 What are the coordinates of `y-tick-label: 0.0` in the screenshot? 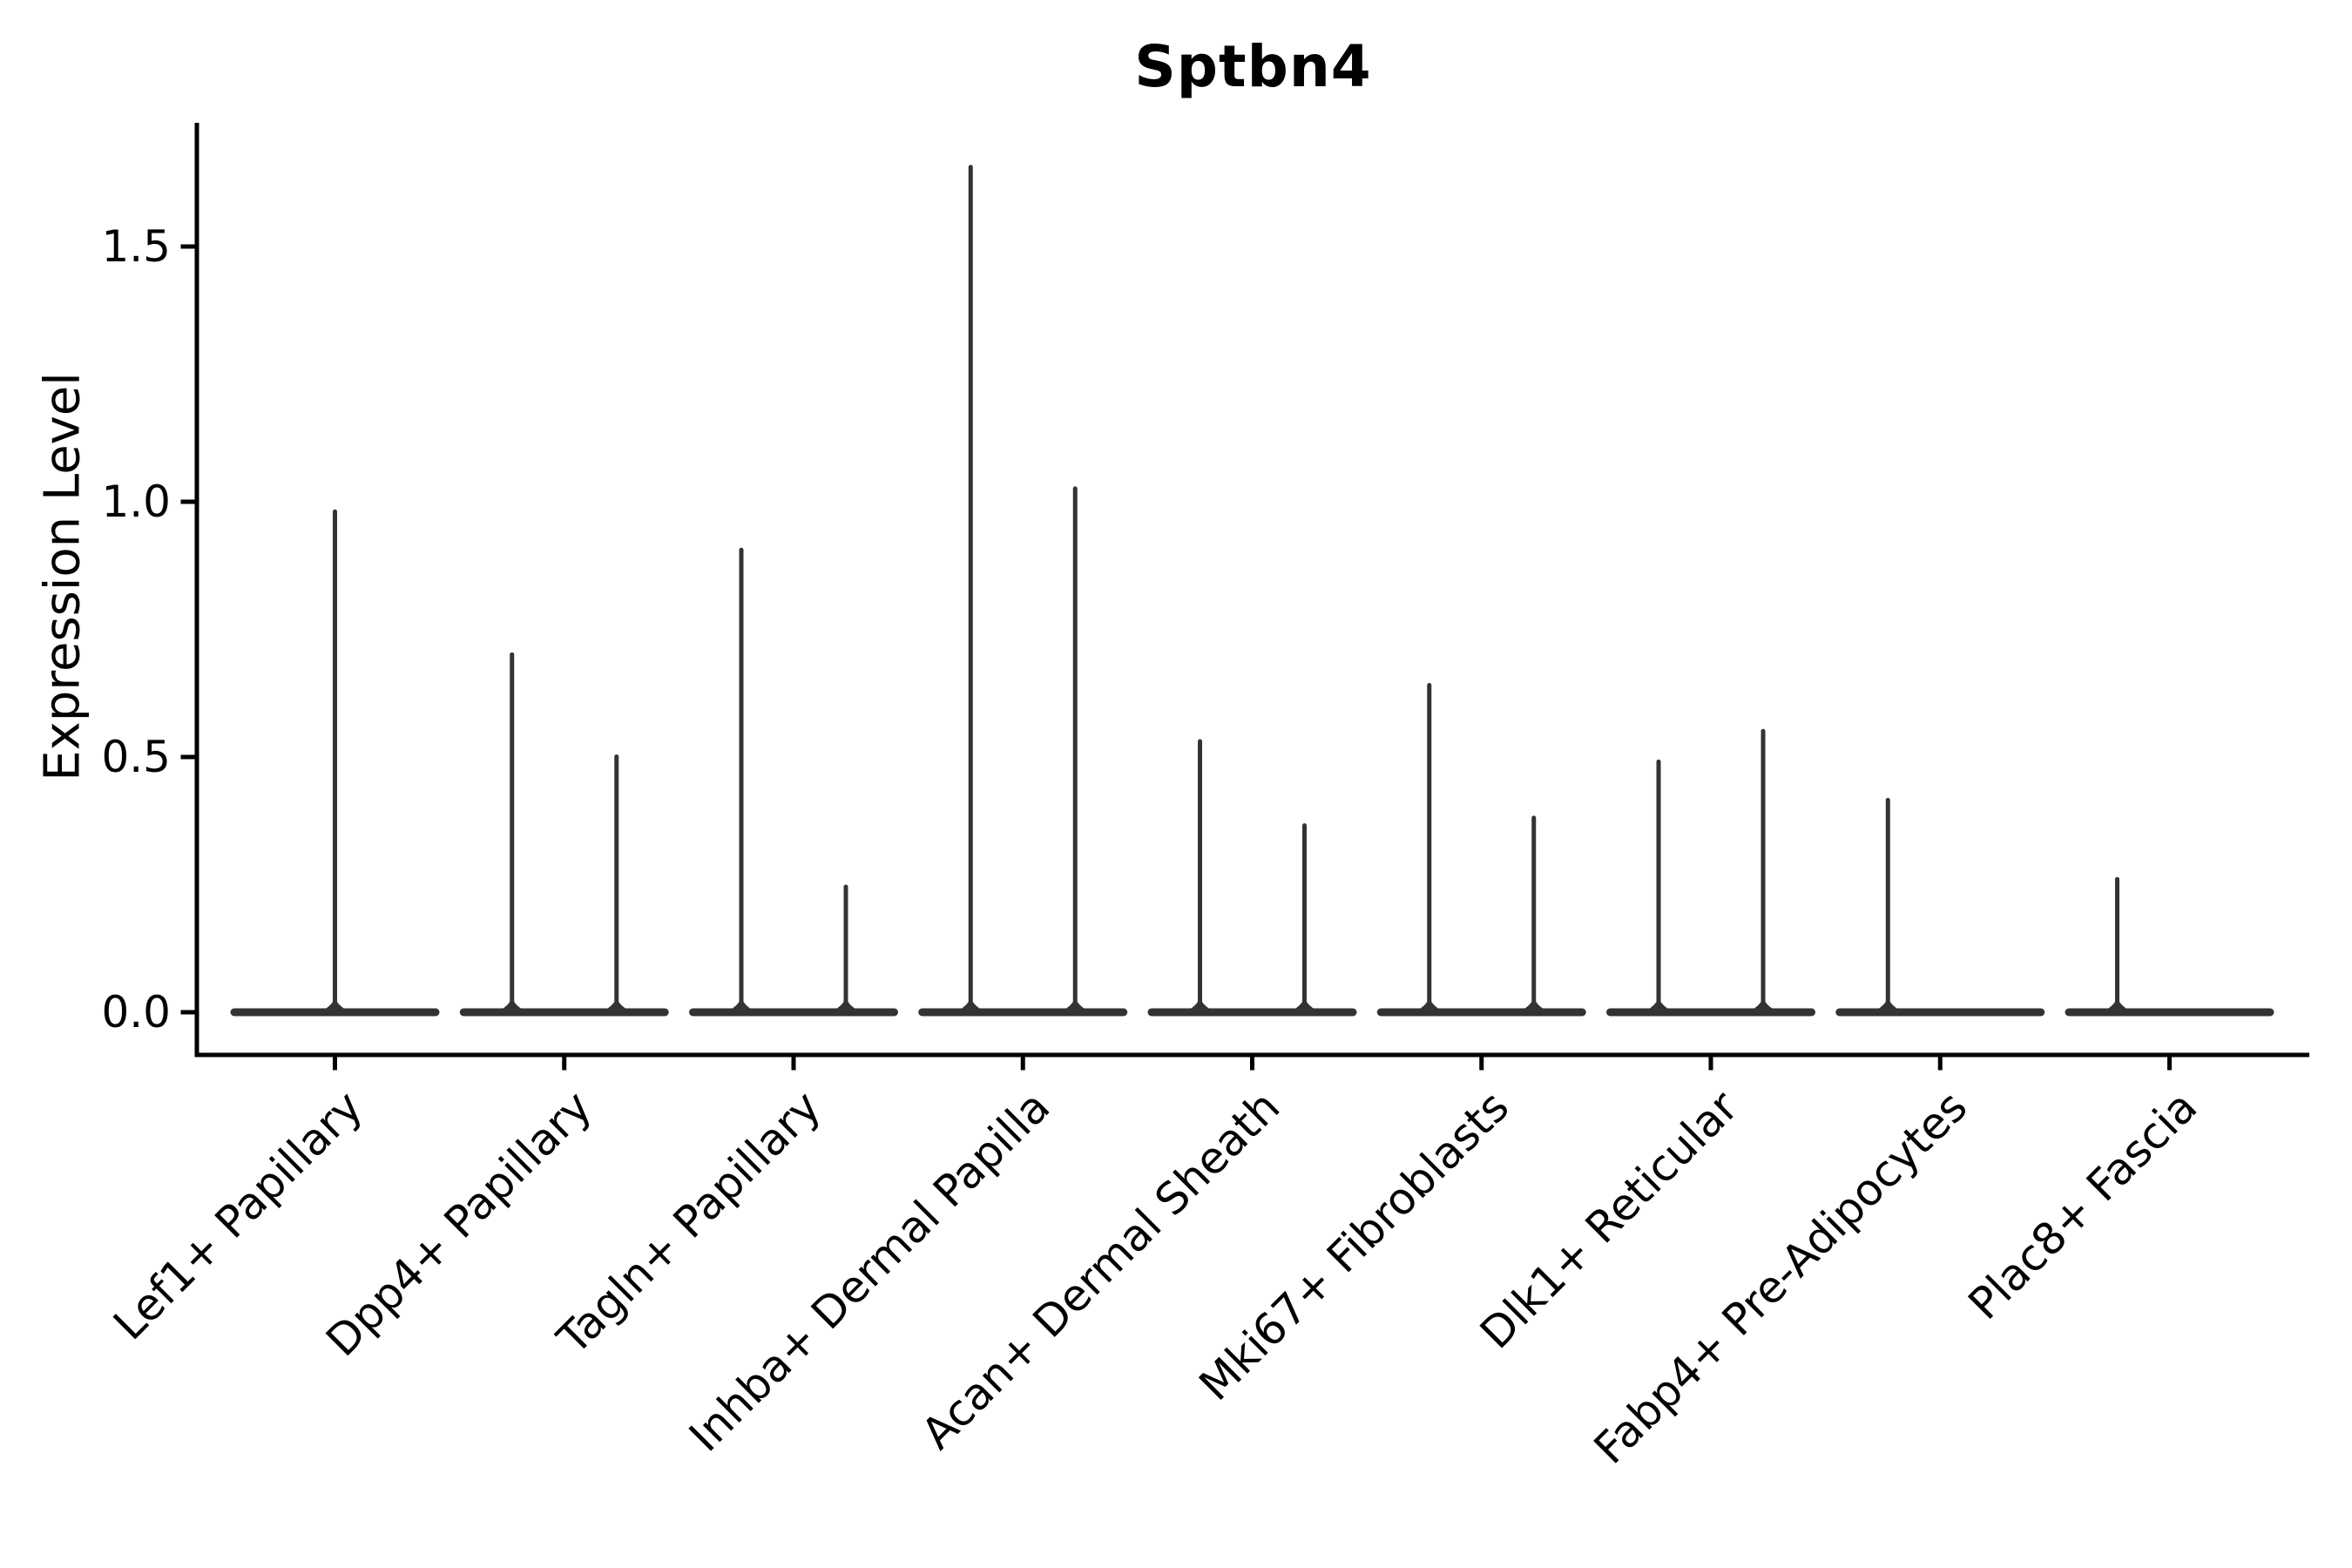 It's located at (136, 1012).